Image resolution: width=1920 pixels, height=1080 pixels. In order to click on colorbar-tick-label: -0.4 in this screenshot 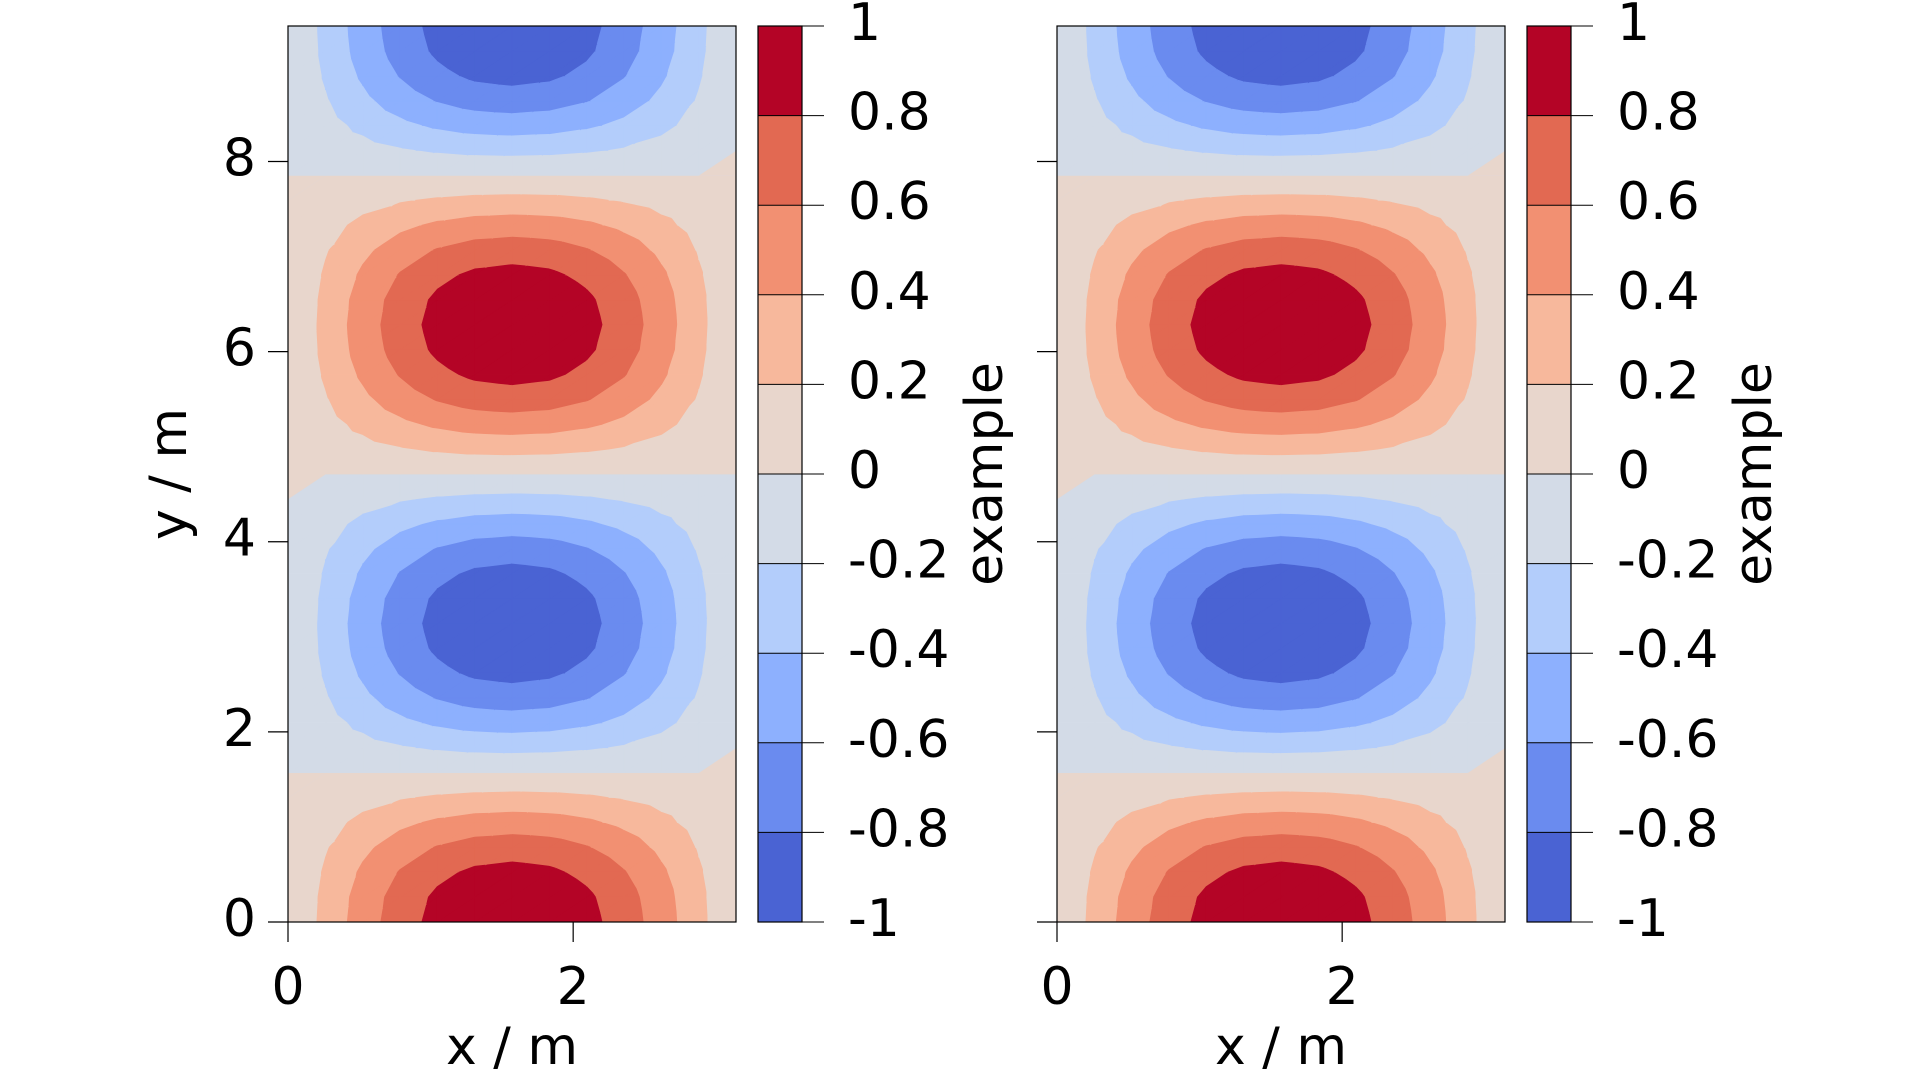, I will do `click(898, 650)`.